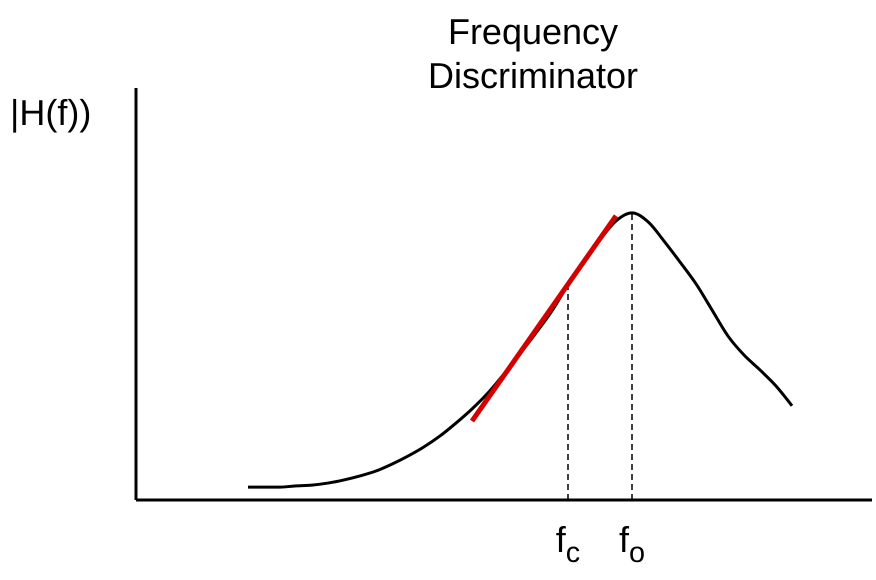 Image resolution: width=876 pixels, height=580 pixels. What do you see at coordinates (533, 54) in the screenshot?
I see `chart-title: Frequency Discriminator` at bounding box center [533, 54].